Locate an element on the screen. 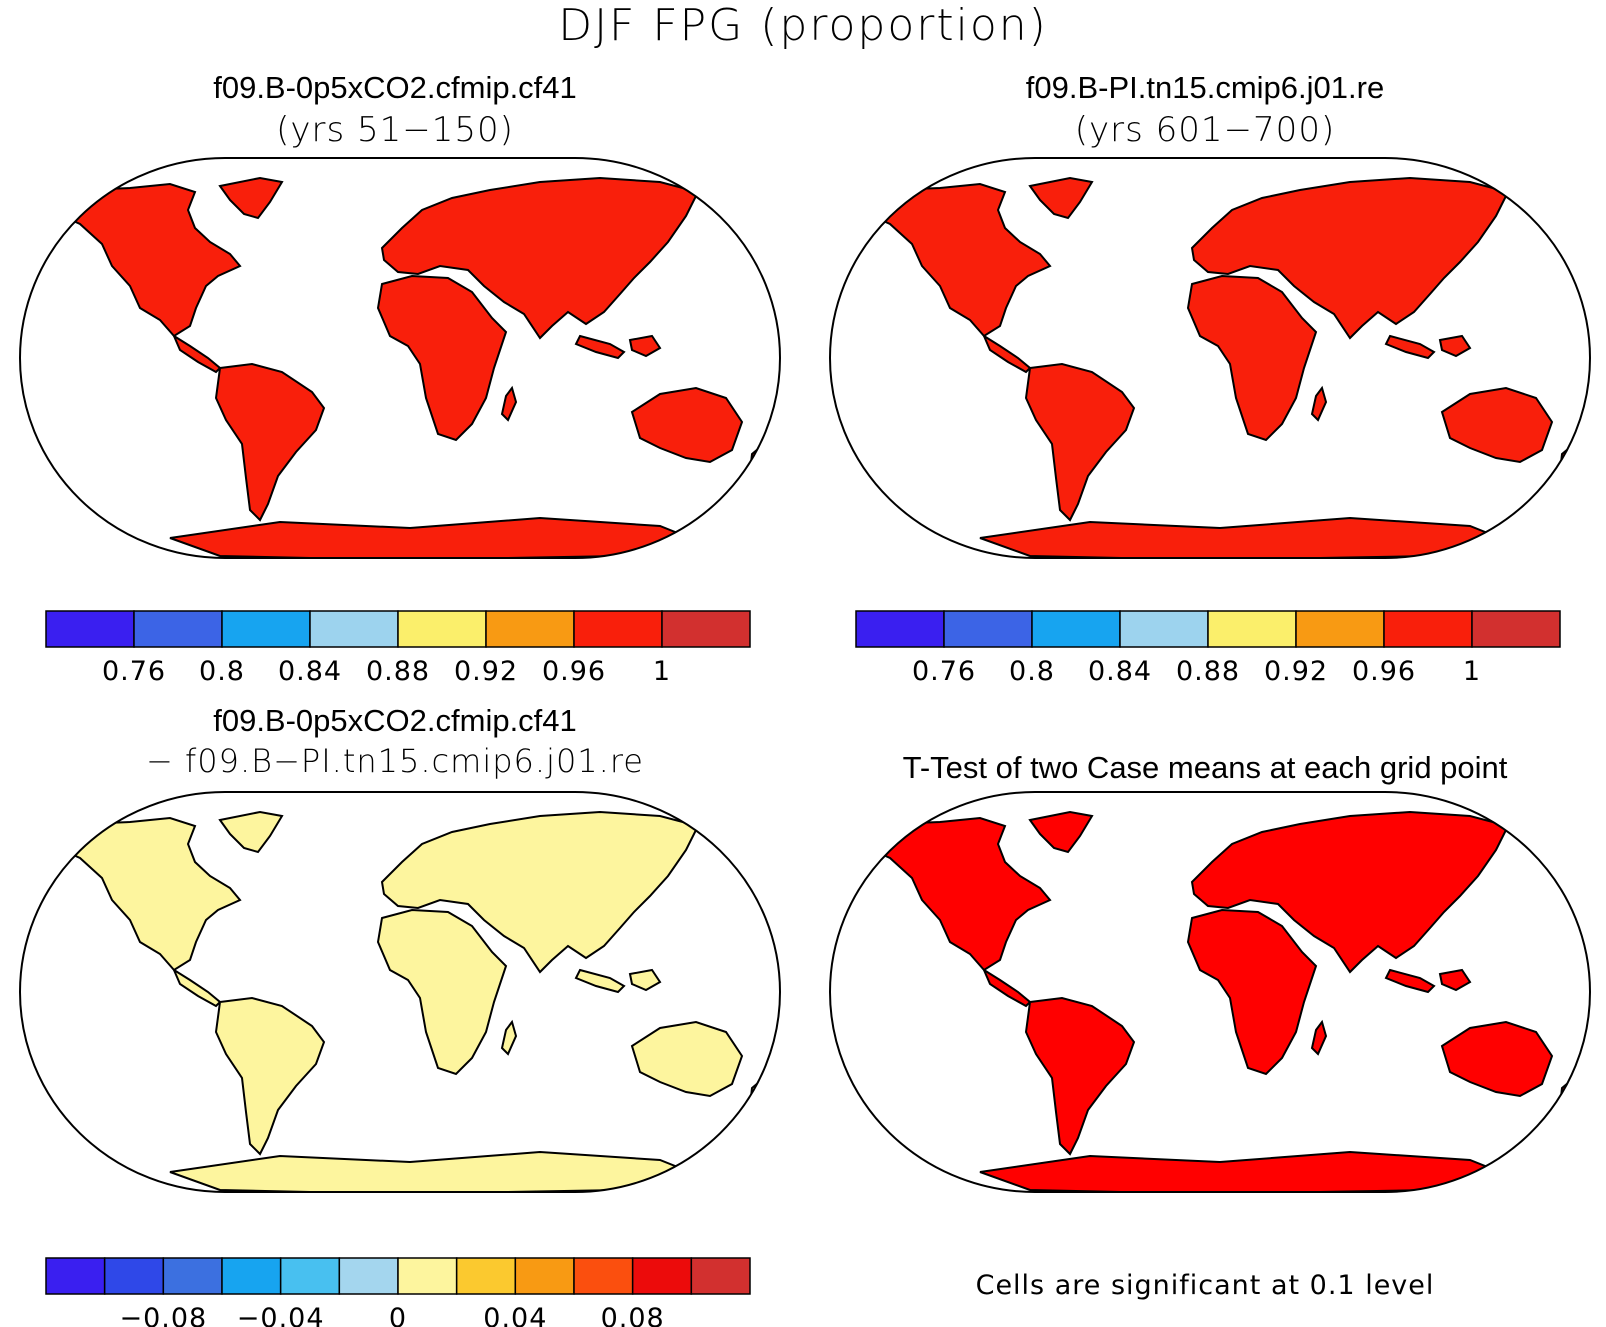 This screenshot has width=1606, height=1327. panel-2-case-title: f09.B-PI.tn15.cmip6.j01.re is located at coordinates (1205, 87).